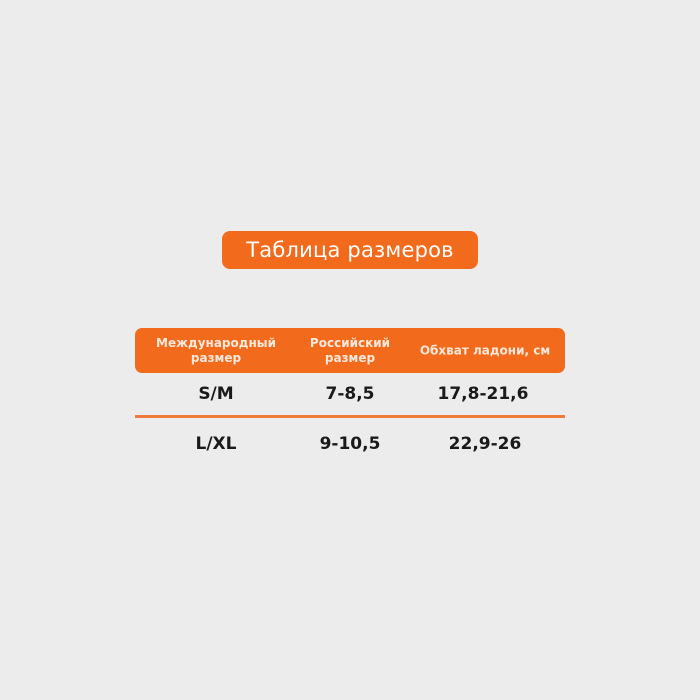 The height and width of the screenshot is (700, 700). I want to click on cell-international-size: L/XL, so click(216, 444).